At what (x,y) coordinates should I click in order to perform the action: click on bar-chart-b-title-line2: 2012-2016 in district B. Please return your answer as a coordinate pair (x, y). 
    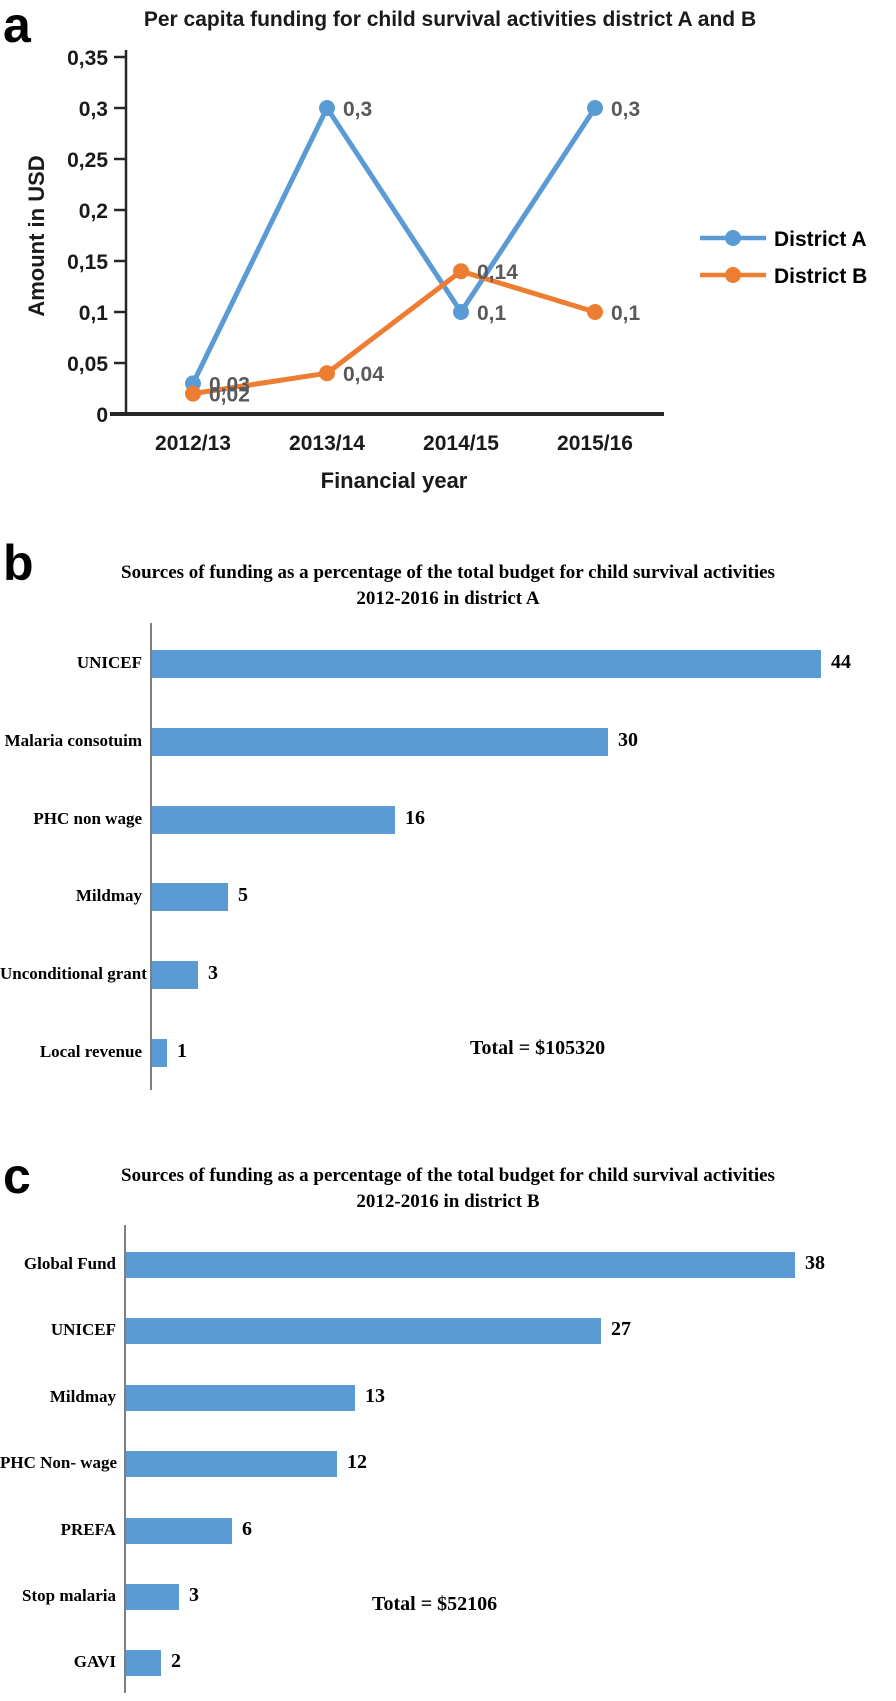
    Looking at the image, I should click on (448, 1201).